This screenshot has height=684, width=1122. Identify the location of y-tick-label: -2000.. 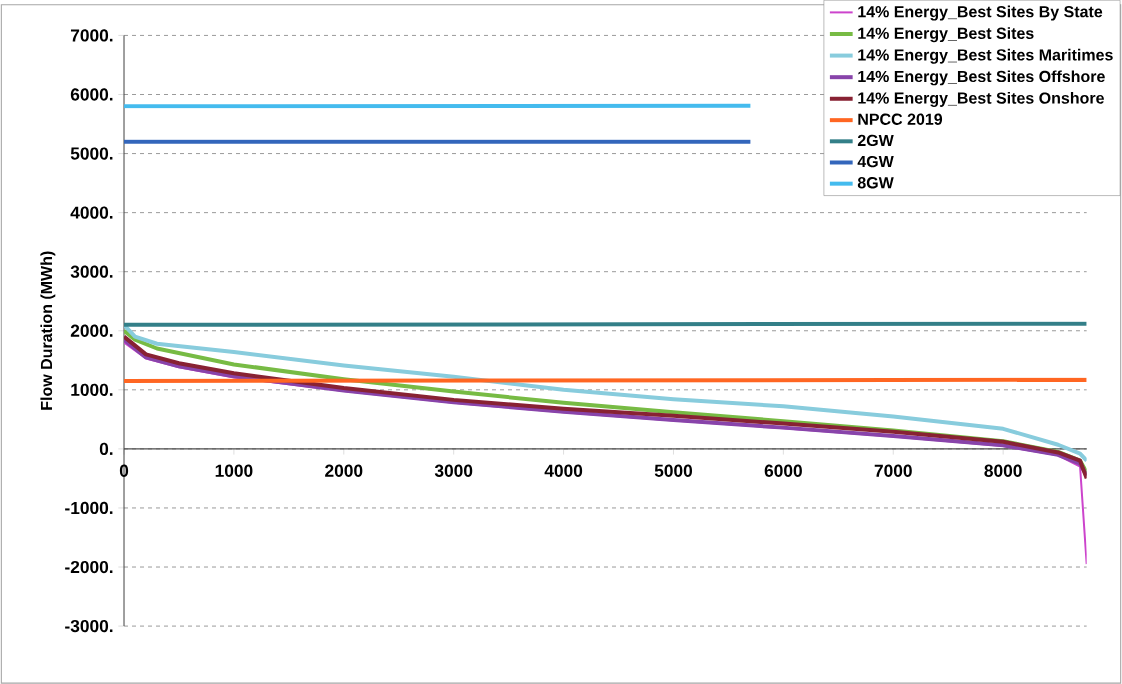
(89, 566).